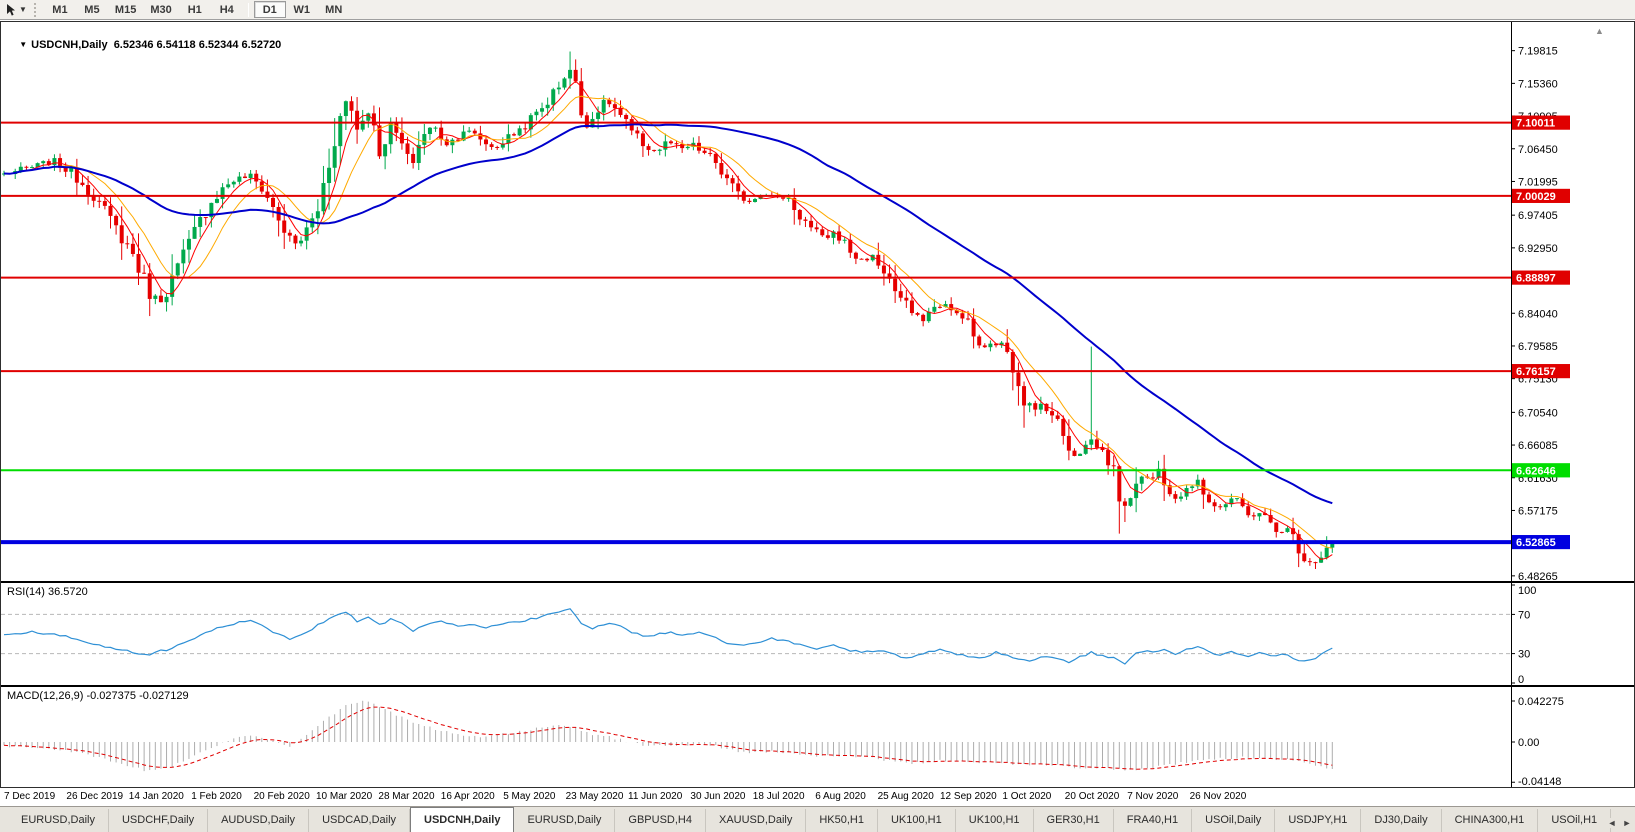 The width and height of the screenshot is (1635, 832). I want to click on chart-tab-HK50-H1: HK50,H1, so click(842, 820).